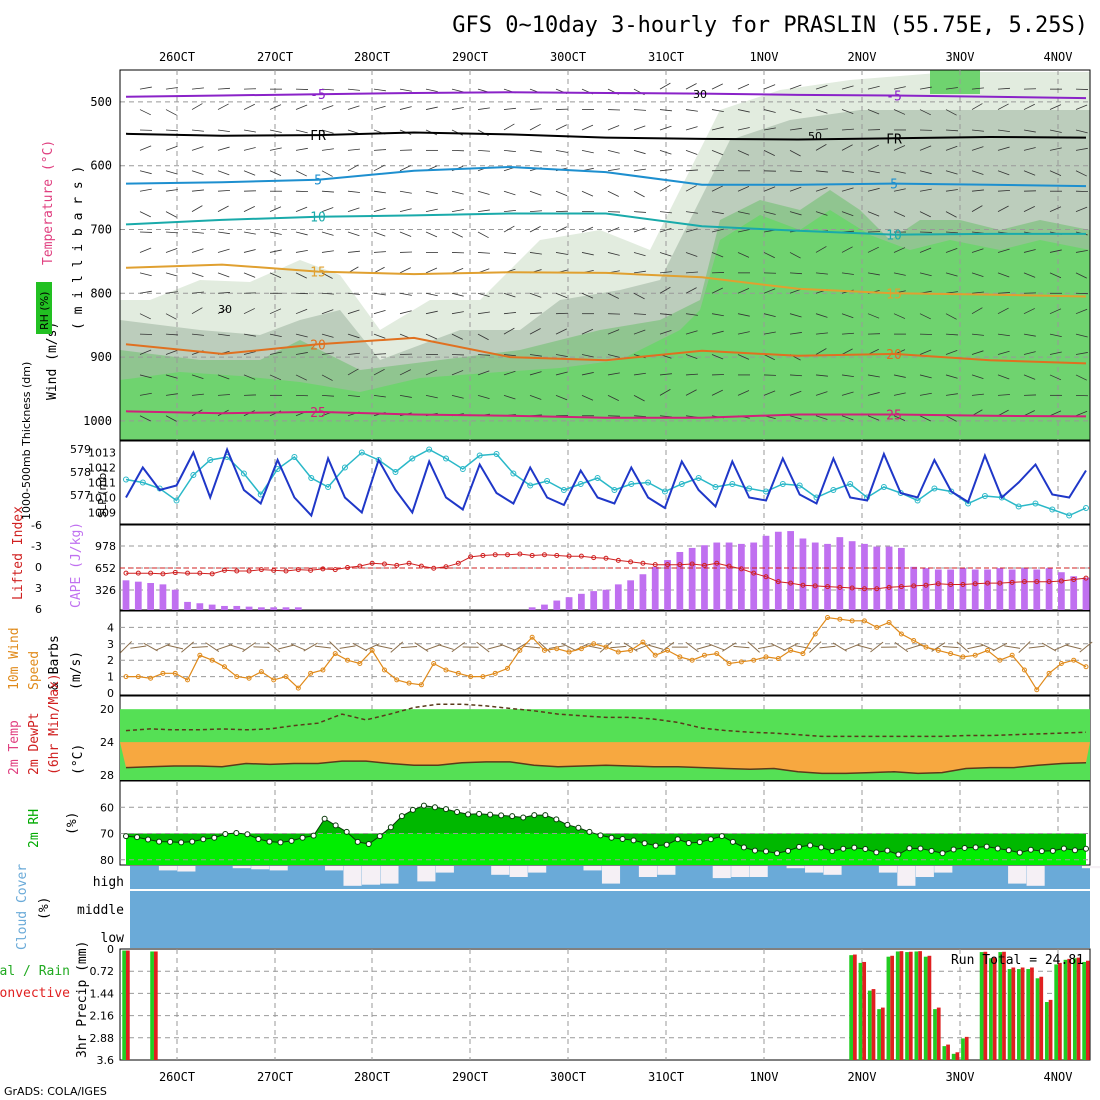  What do you see at coordinates (110, 644) in the screenshot?
I see `wind-tick-label: 3` at bounding box center [110, 644].